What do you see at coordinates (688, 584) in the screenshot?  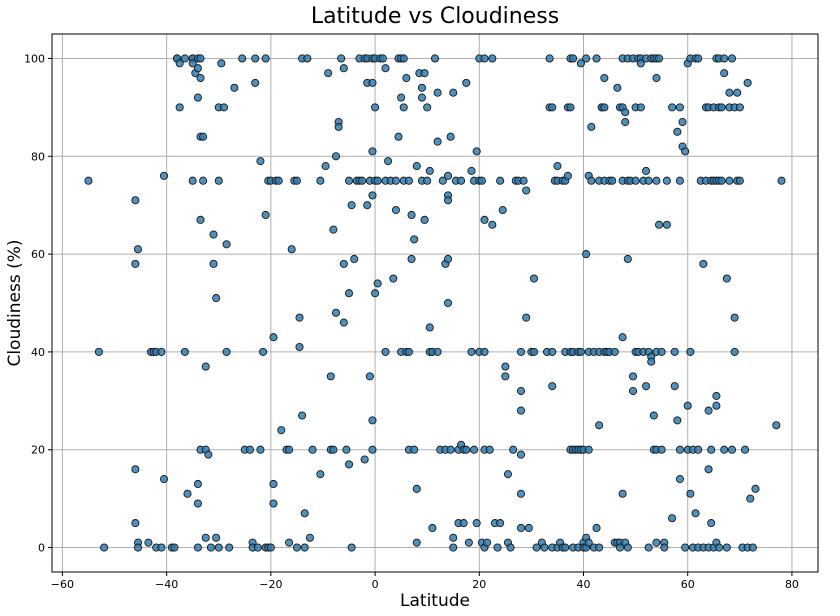 I see `x-tick-label: 60` at bounding box center [688, 584].